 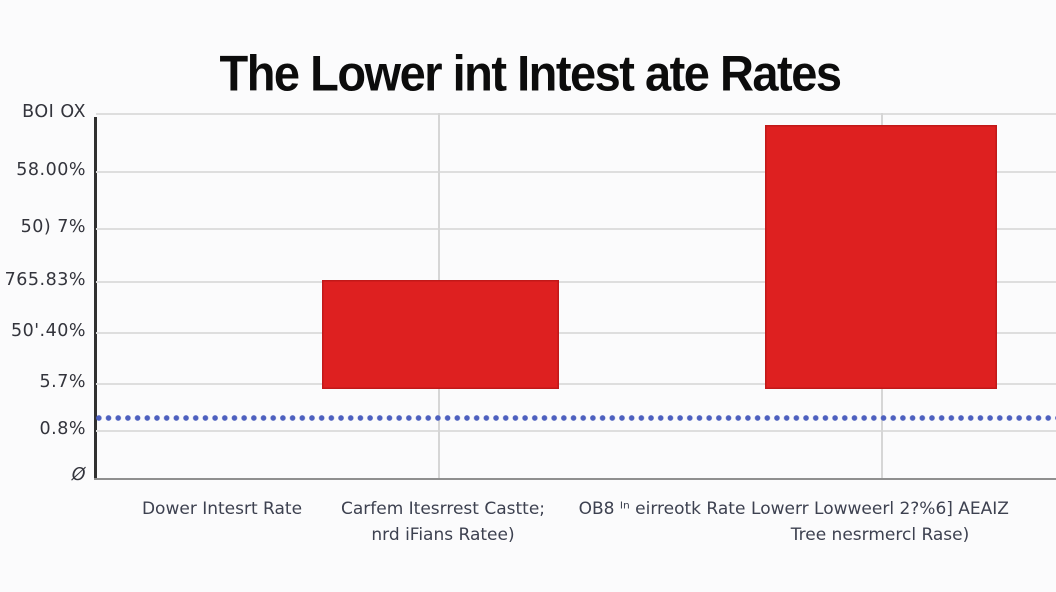 I want to click on y-tick-label: 0.8%, so click(x=62, y=429).